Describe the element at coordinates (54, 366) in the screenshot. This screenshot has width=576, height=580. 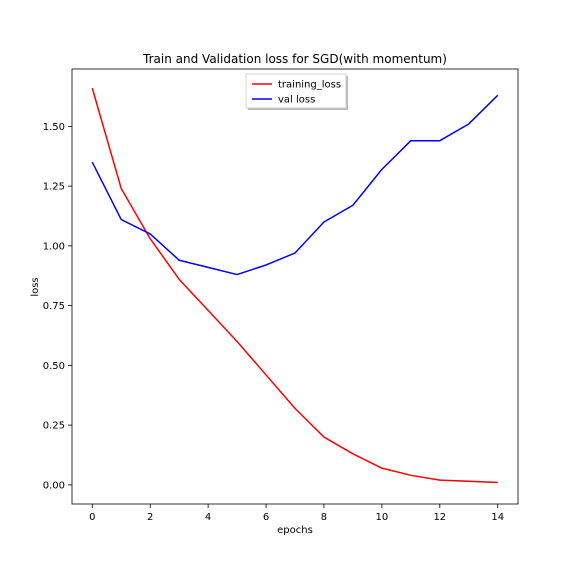
I see `y-tick-label: 0.50` at that location.